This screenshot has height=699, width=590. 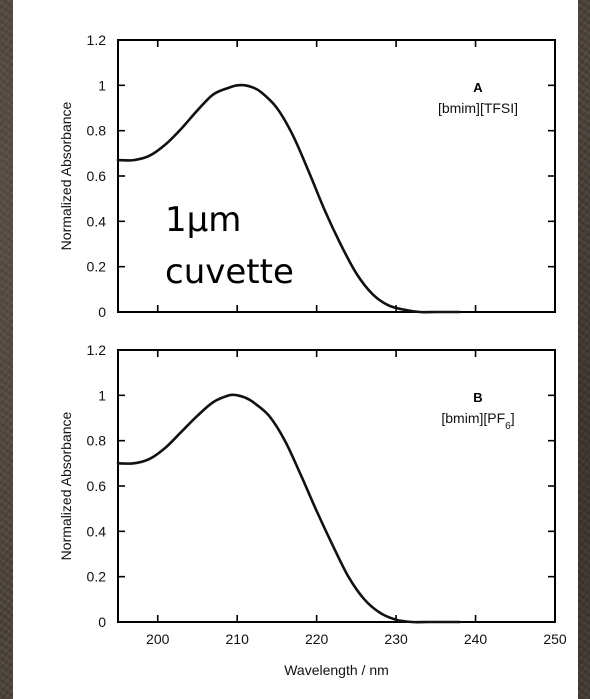 What do you see at coordinates (478, 108) in the screenshot?
I see `sample-label: [bmim][TFSI]` at bounding box center [478, 108].